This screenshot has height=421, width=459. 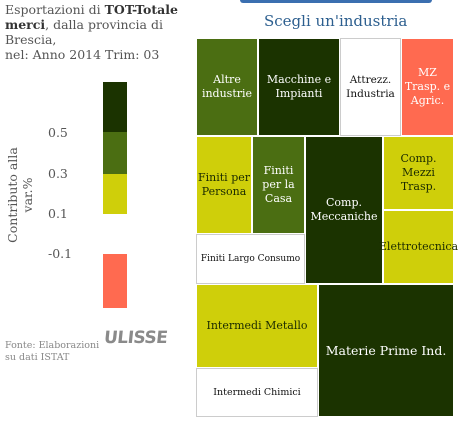 What do you see at coordinates (370, 87) in the screenshot?
I see `industry-cell-attrezz-industria: Attrezz. Industria` at bounding box center [370, 87].